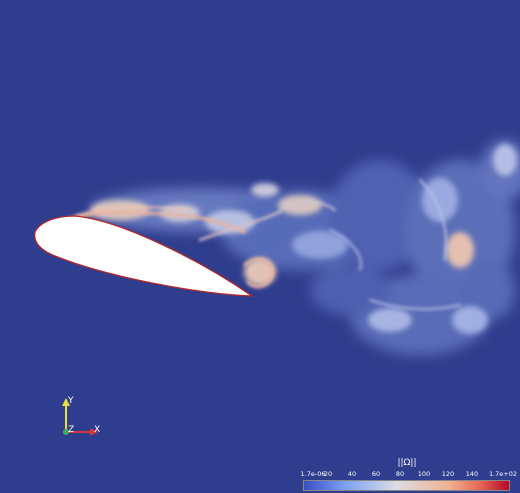 The width and height of the screenshot is (520, 493). Describe the element at coordinates (144, 256) in the screenshot. I see `airfoil` at that location.